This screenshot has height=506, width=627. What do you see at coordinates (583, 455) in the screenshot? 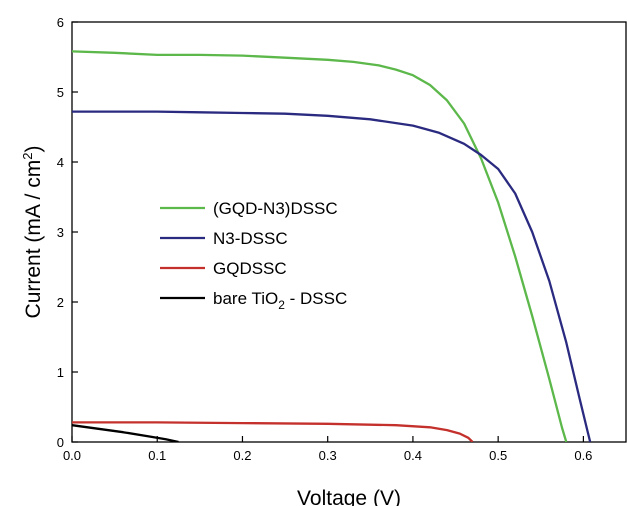
I see `x-tick-label: 0.6` at bounding box center [583, 455].